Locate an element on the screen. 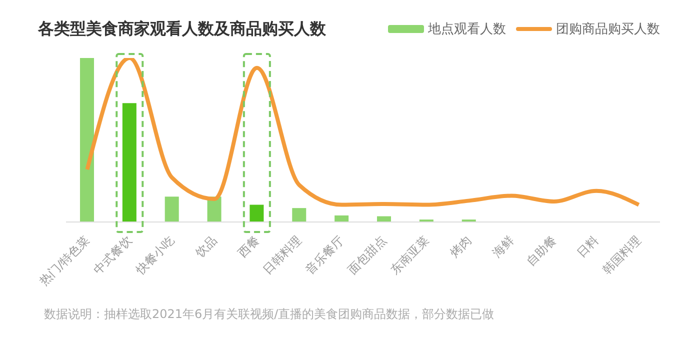 The width and height of the screenshot is (692, 344). x-tick-label: 面包甜点 is located at coordinates (367, 255).